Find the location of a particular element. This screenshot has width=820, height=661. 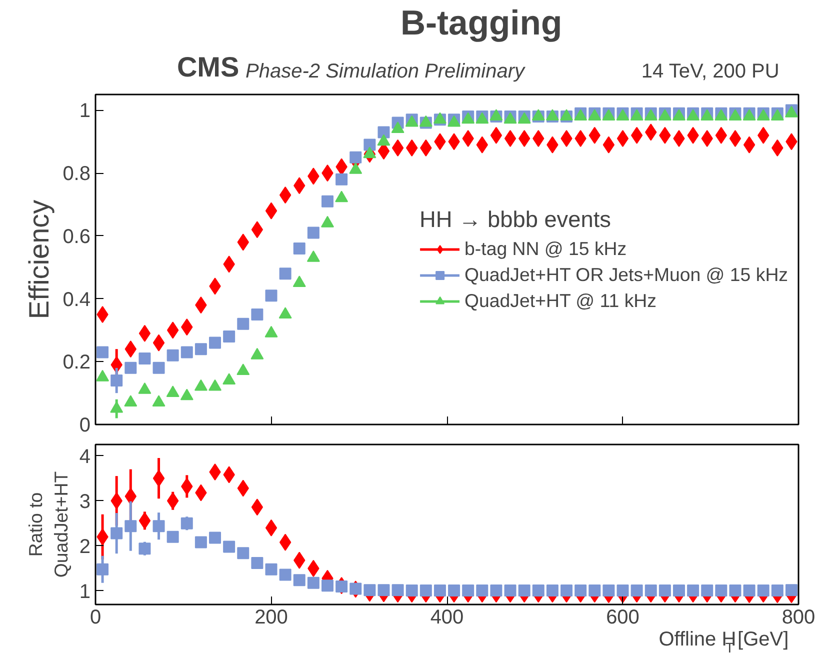

text: 14 TeV, 200 PU is located at coordinates (710, 71).